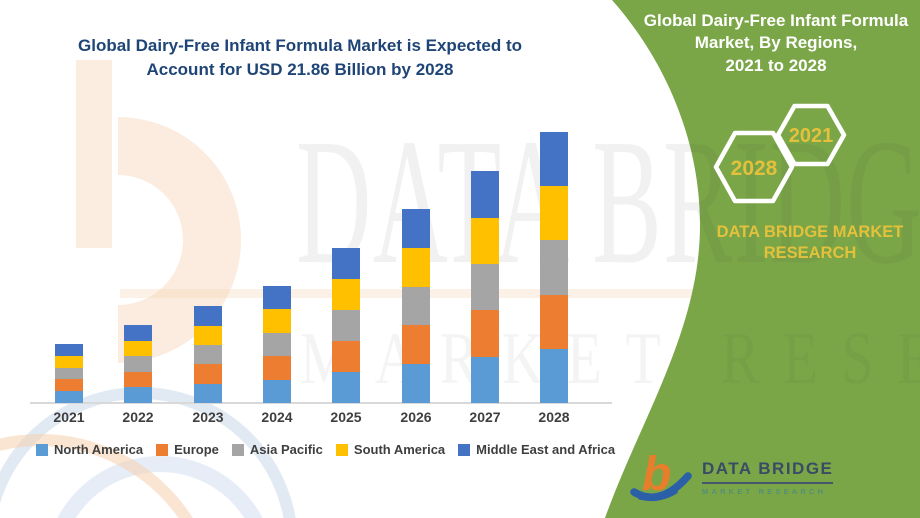  I want to click on bar-segment-2028-middle-east-and-africa, so click(554, 159).